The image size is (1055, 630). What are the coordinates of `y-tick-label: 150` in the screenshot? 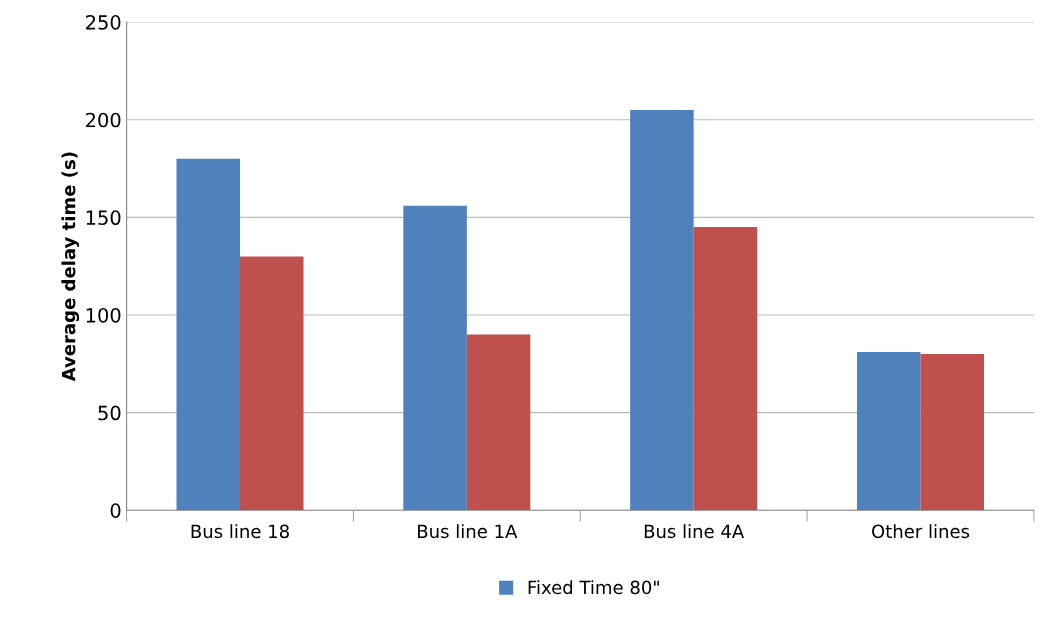 It's located at (103, 218).